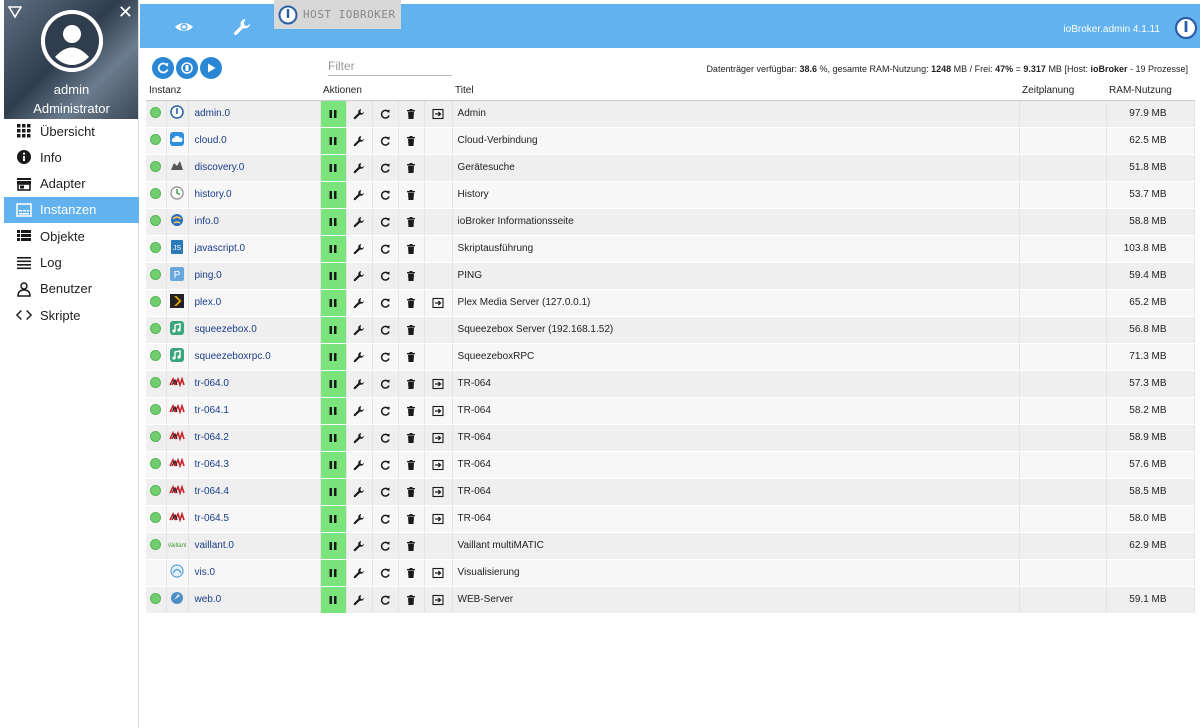  Describe the element at coordinates (254, 438) in the screenshot. I see `instance-name: tr-064.2` at that location.